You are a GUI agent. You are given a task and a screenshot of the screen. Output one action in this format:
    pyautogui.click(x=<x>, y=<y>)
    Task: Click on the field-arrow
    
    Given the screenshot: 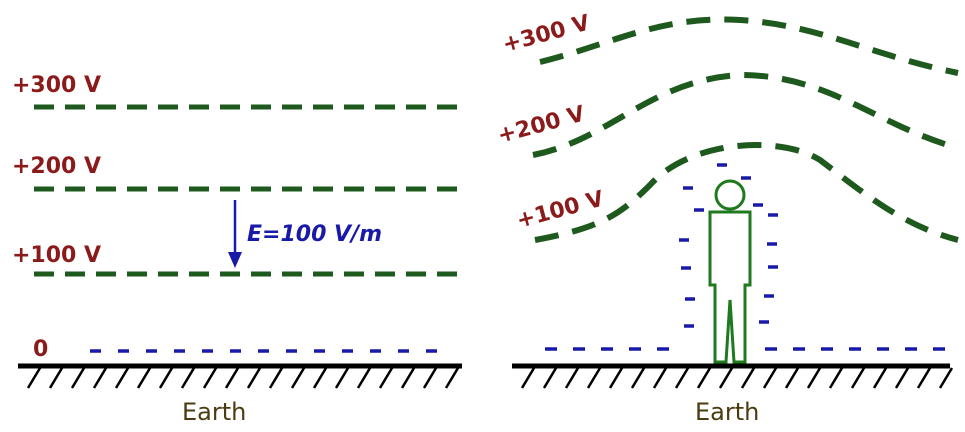 What is the action you would take?
    pyautogui.click(x=235, y=234)
    